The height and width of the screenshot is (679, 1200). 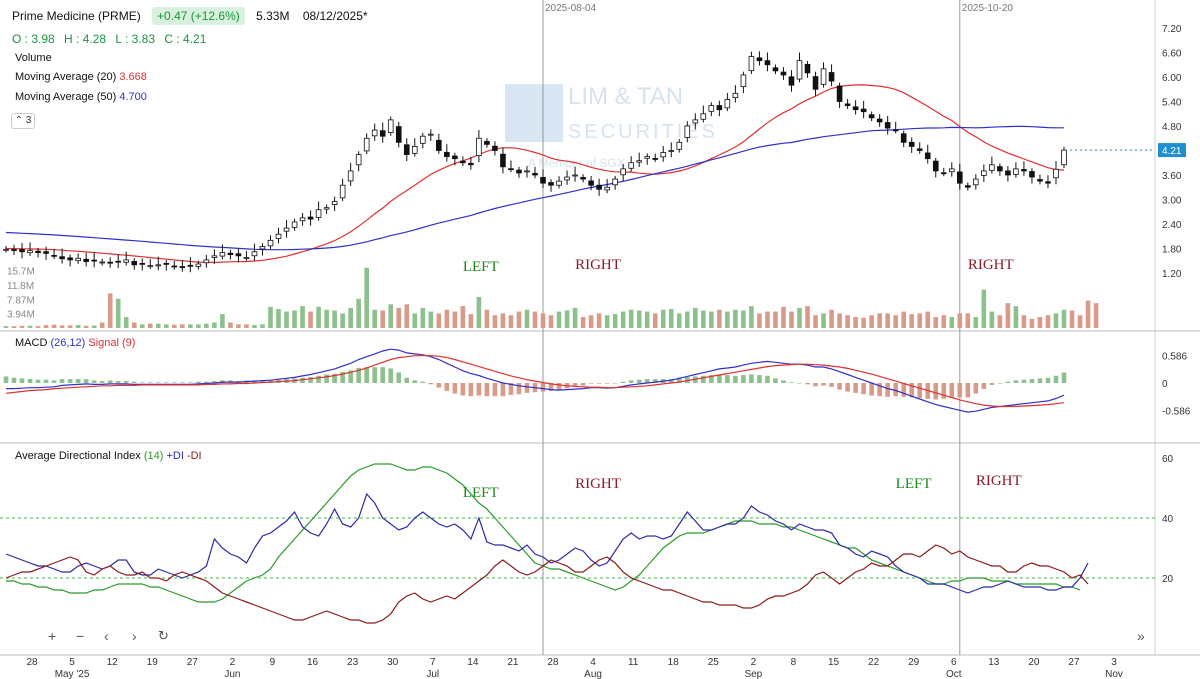 I want to click on zoom-in-icon: +, so click(x=52, y=636).